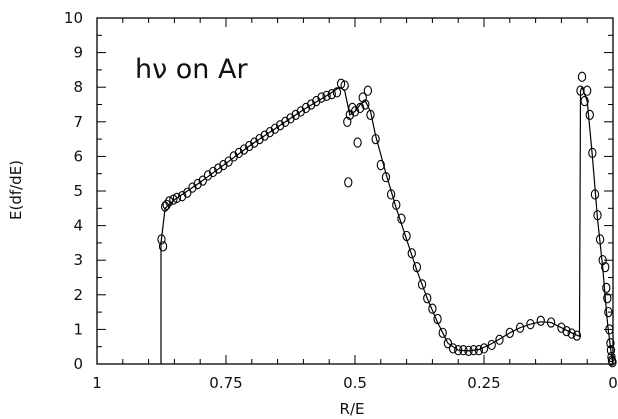 This screenshot has width=618, height=419. I want to click on x-tick-label: 0, so click(613, 383).